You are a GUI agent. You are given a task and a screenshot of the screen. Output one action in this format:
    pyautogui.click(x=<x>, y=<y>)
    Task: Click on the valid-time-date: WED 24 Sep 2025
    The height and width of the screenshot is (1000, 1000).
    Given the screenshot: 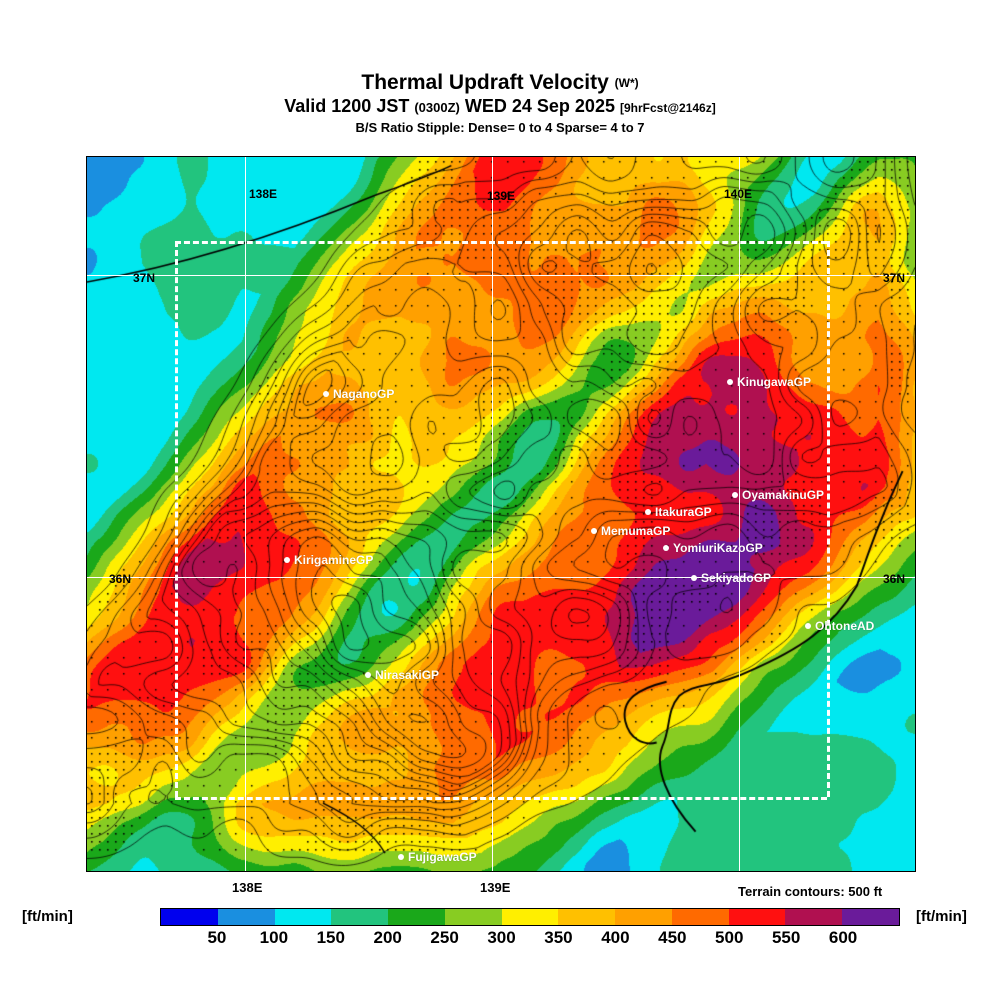 What is the action you would take?
    pyautogui.click(x=539, y=106)
    